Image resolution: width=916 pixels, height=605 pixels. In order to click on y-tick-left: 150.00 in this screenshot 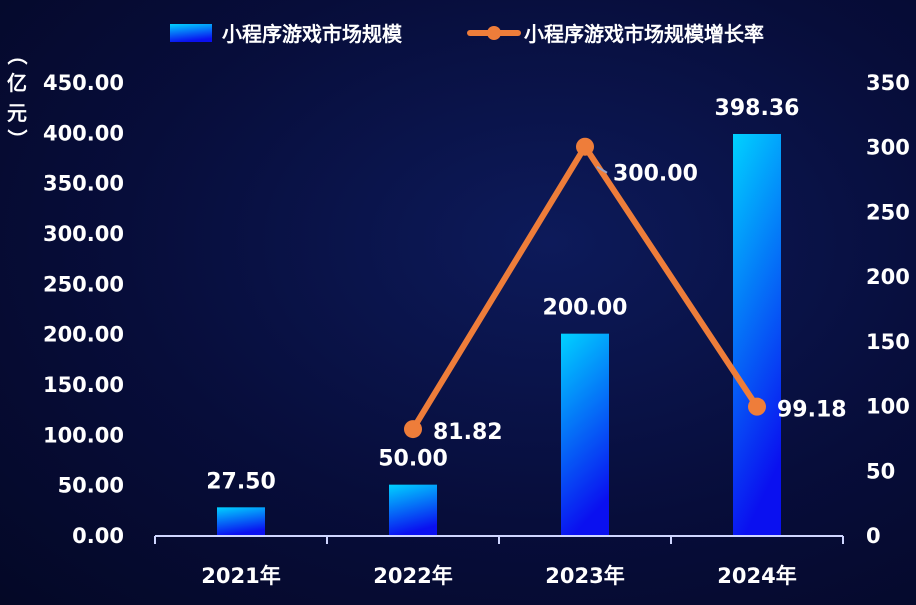, I will do `click(83, 385)`.